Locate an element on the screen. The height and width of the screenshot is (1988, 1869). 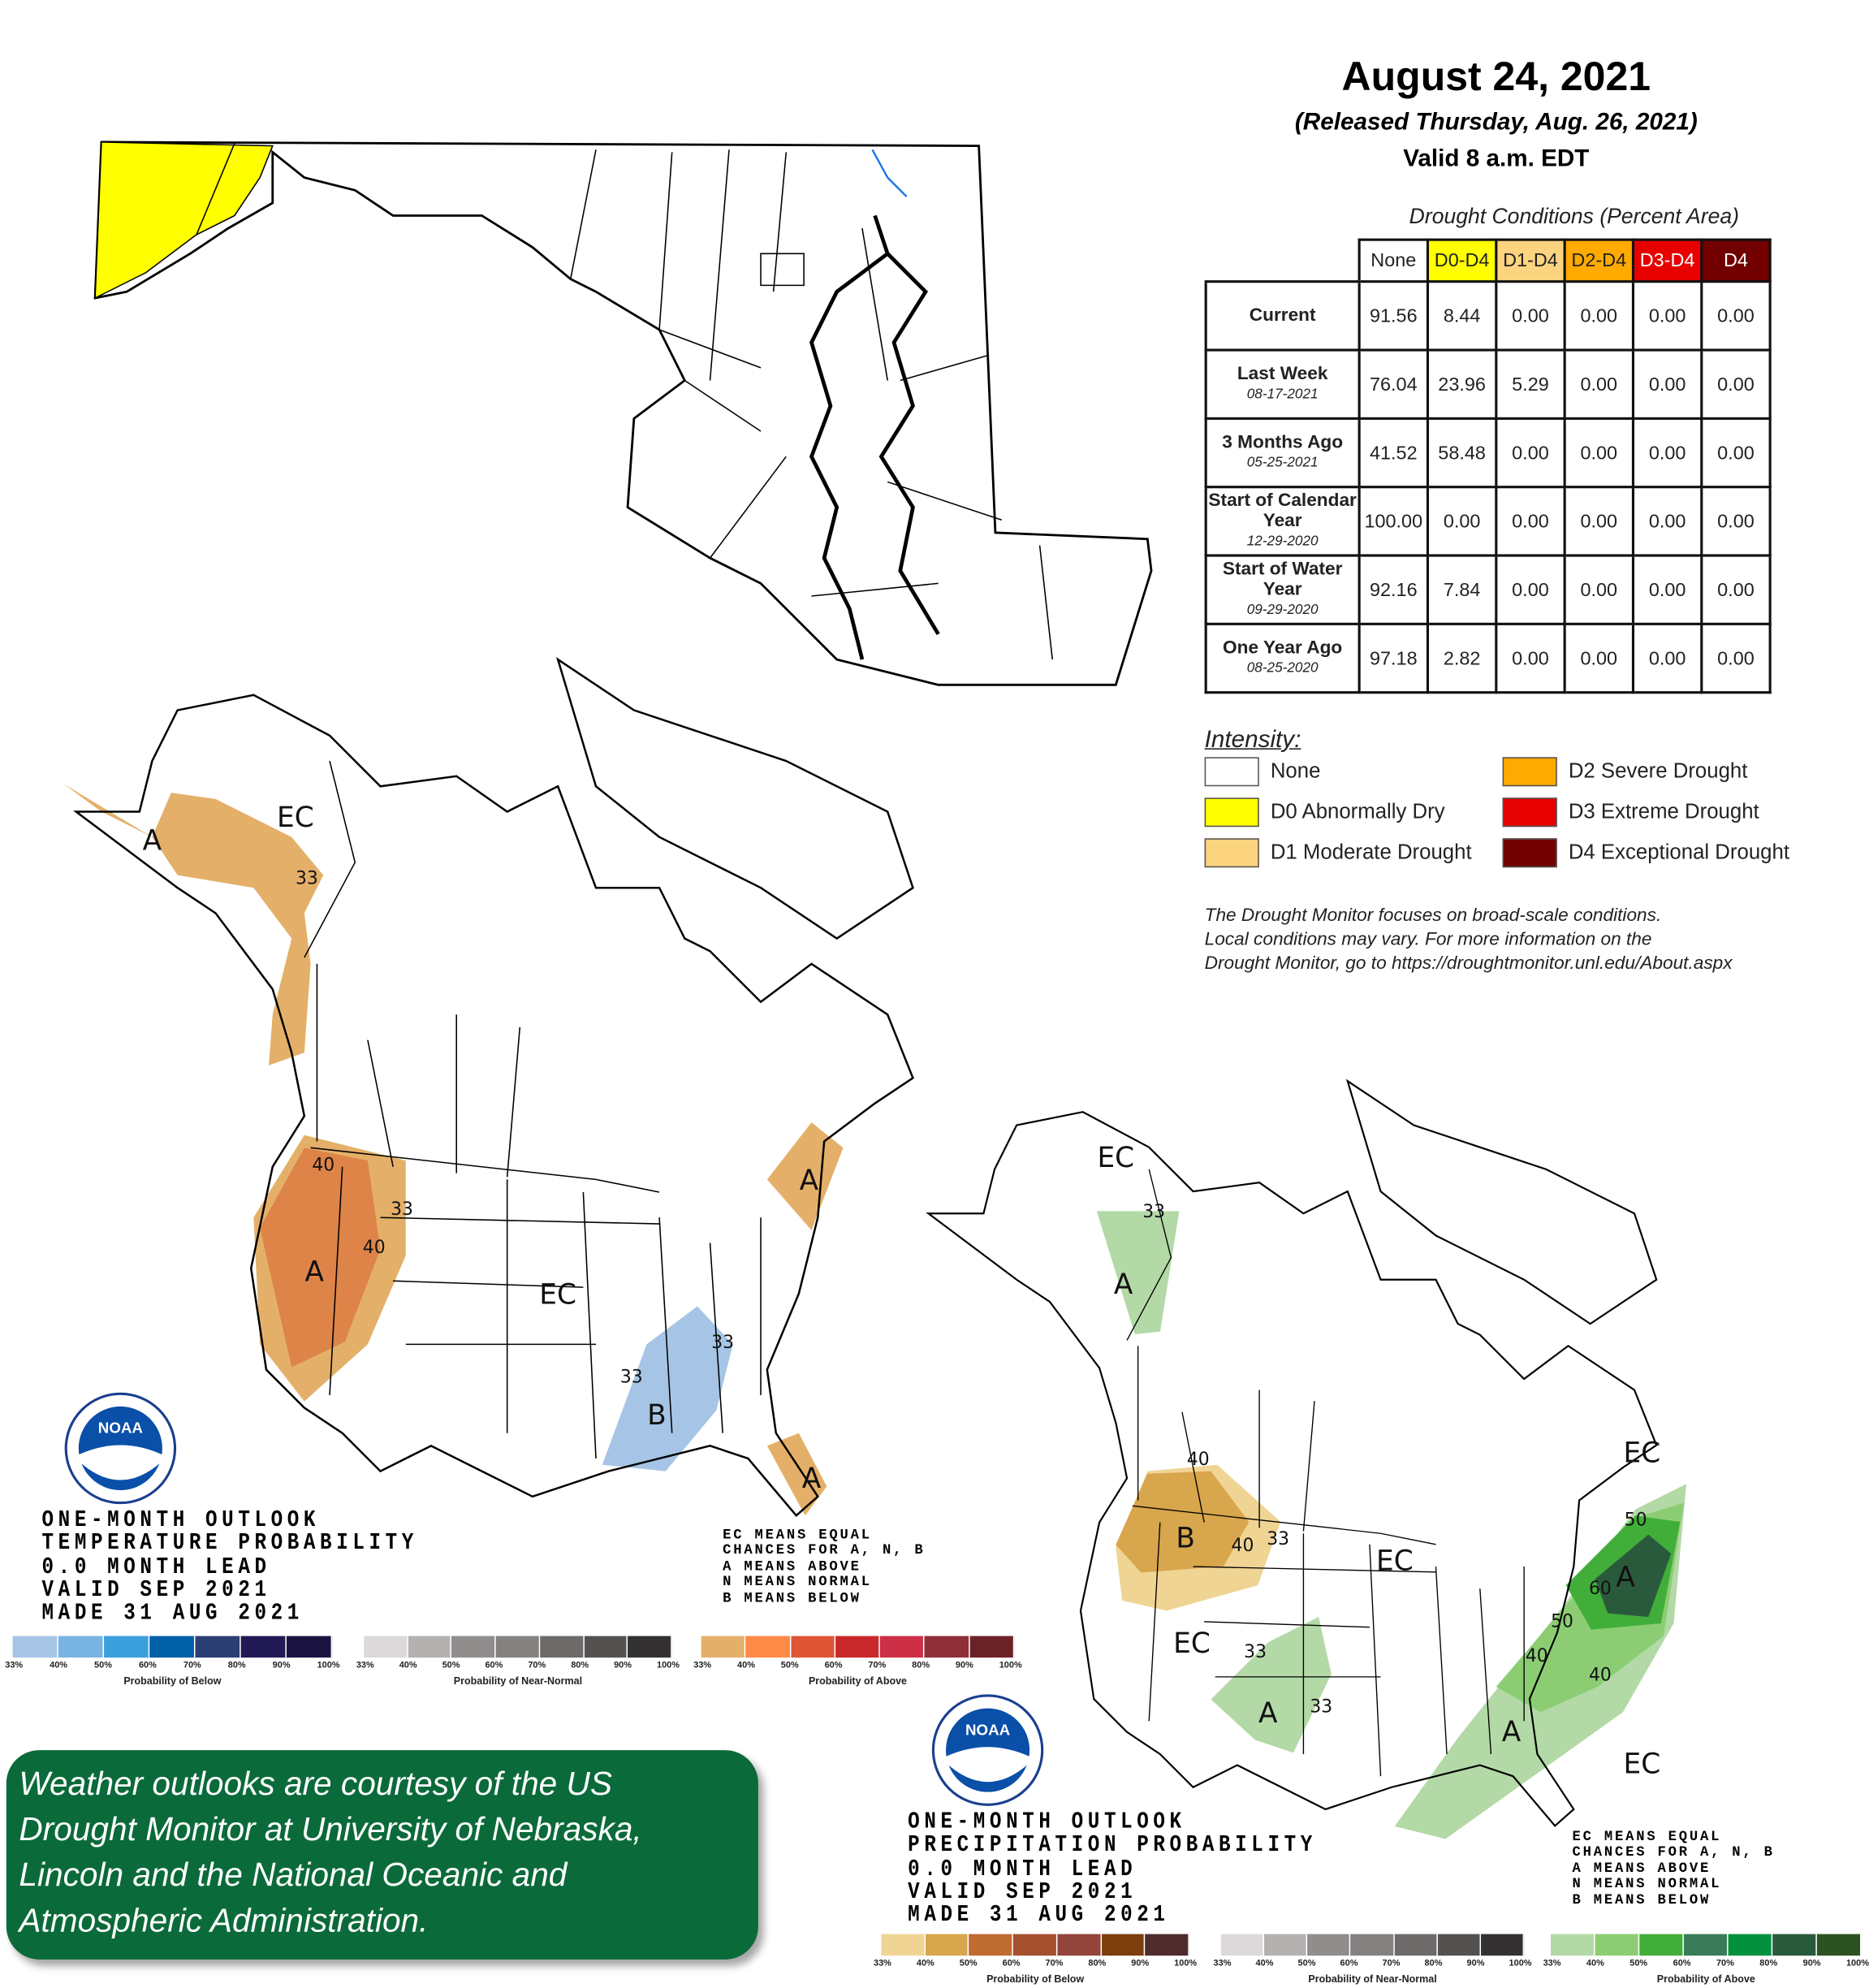
legend-label: D4 Exceptional Drought is located at coordinates (1678, 853).